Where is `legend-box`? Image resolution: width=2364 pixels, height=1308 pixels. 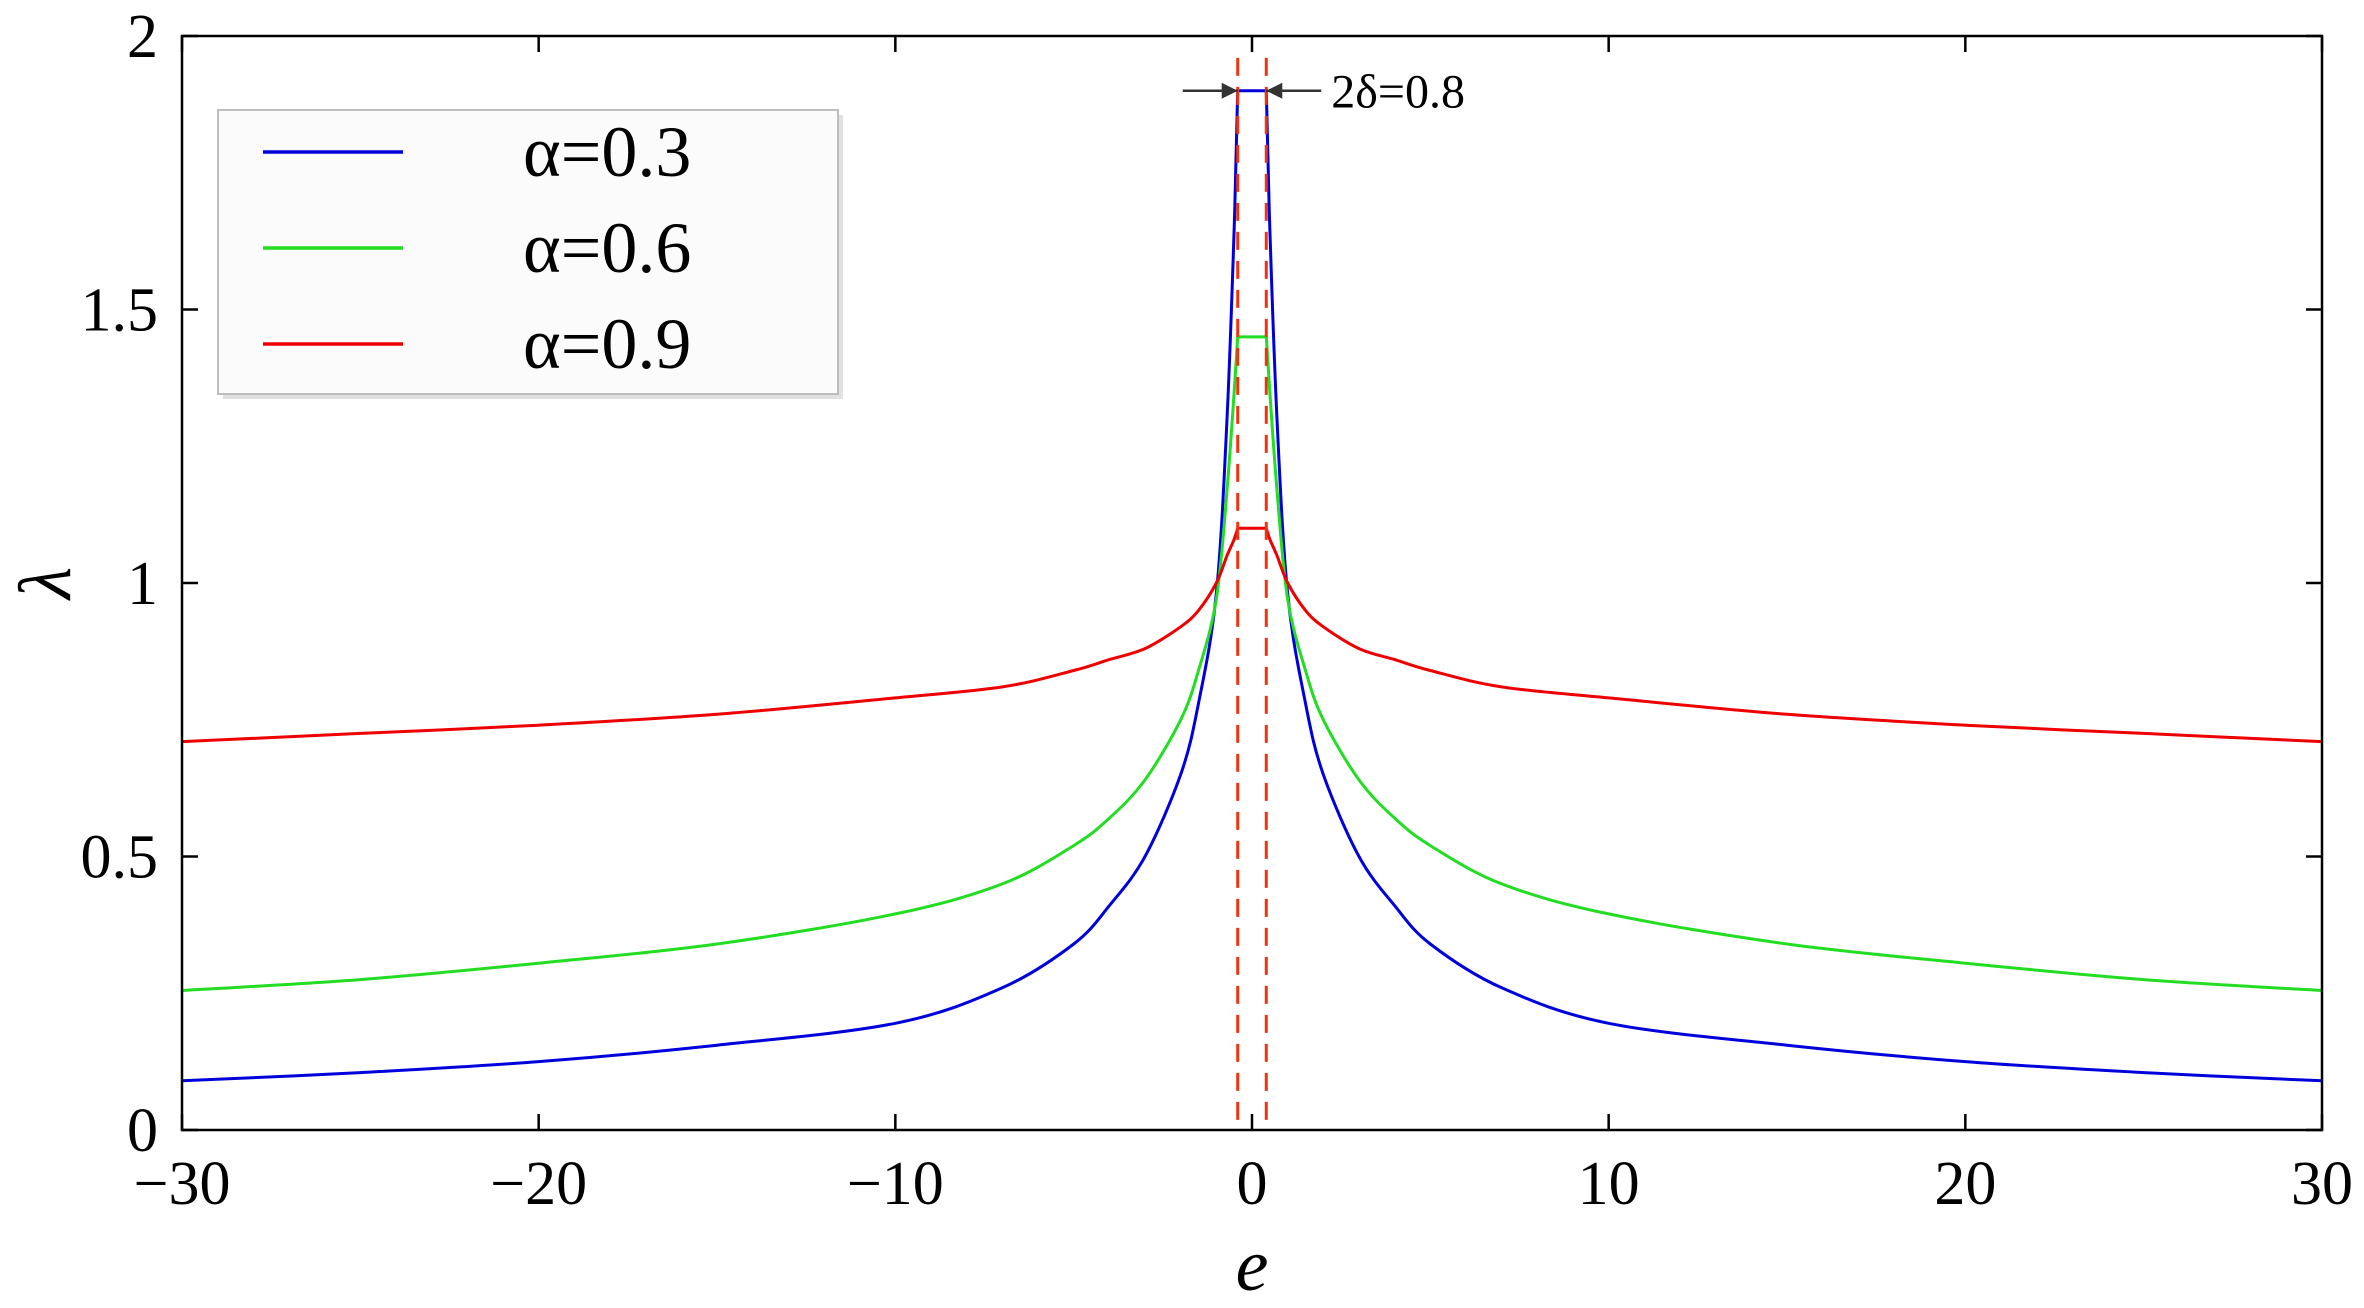
legend-box is located at coordinates (528, 252).